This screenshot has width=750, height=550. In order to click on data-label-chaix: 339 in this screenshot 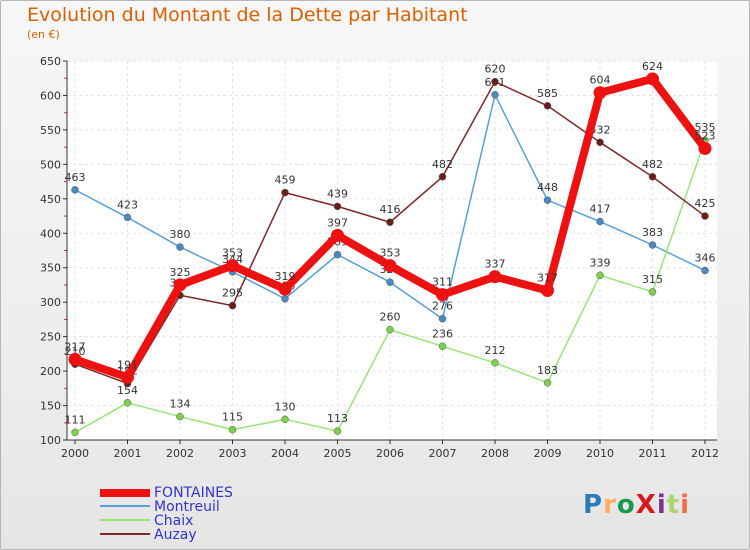, I will do `click(600, 262)`.